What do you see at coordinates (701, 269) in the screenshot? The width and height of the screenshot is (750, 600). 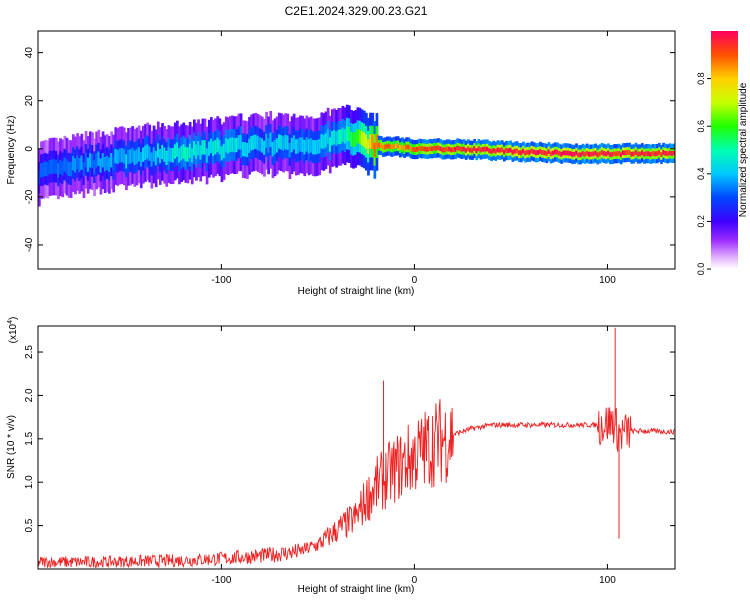 I see `colorbar-tick-label: 0.0` at bounding box center [701, 269].